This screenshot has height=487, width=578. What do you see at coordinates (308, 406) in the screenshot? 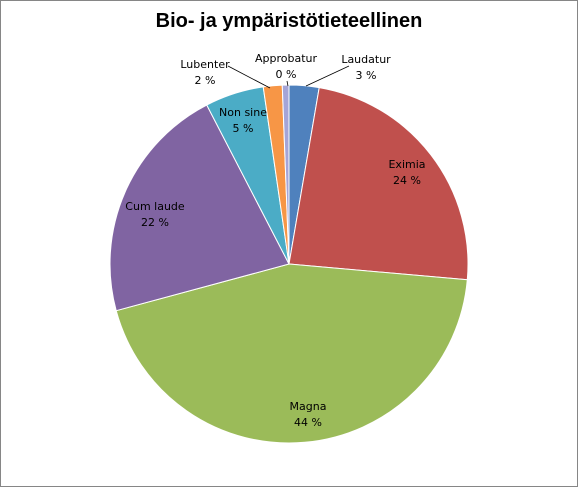
I see `data-label-name: Magna` at bounding box center [308, 406].